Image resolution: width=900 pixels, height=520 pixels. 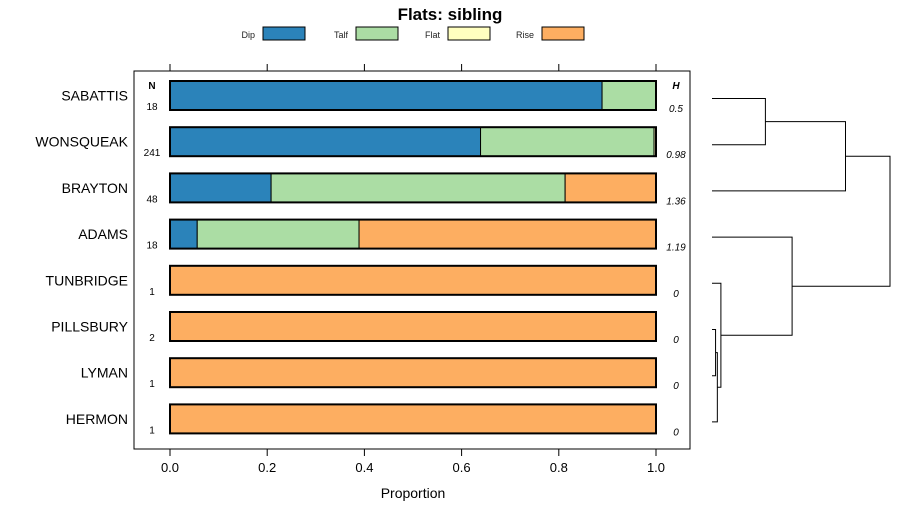 What do you see at coordinates (676, 248) in the screenshot?
I see `h-value-adams: 1.19` at bounding box center [676, 248].